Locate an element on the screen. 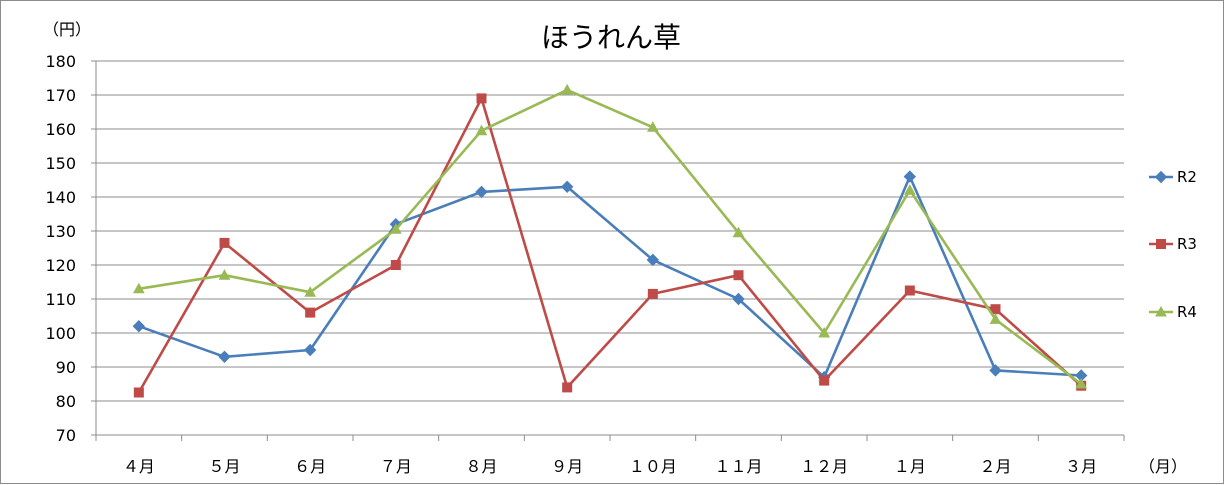  legend-label: R2 is located at coordinates (1187, 177).